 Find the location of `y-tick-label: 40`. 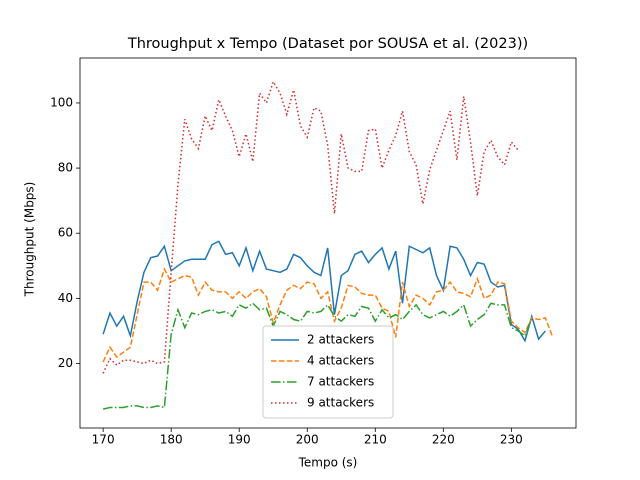

y-tick-label: 40 is located at coordinates (65, 298).